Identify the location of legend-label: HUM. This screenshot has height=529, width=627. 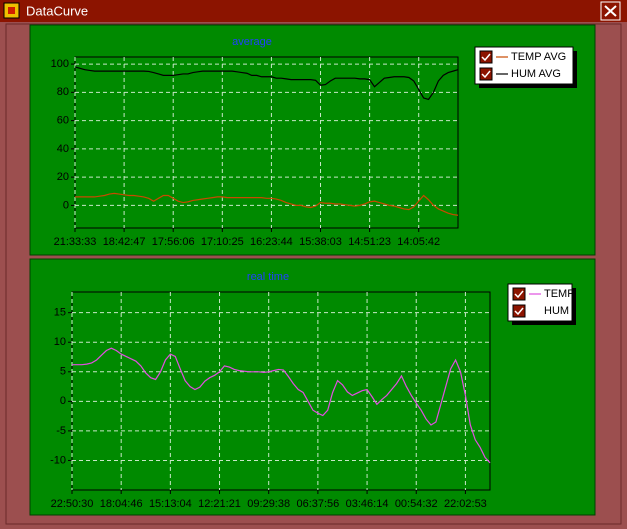
(556, 311).